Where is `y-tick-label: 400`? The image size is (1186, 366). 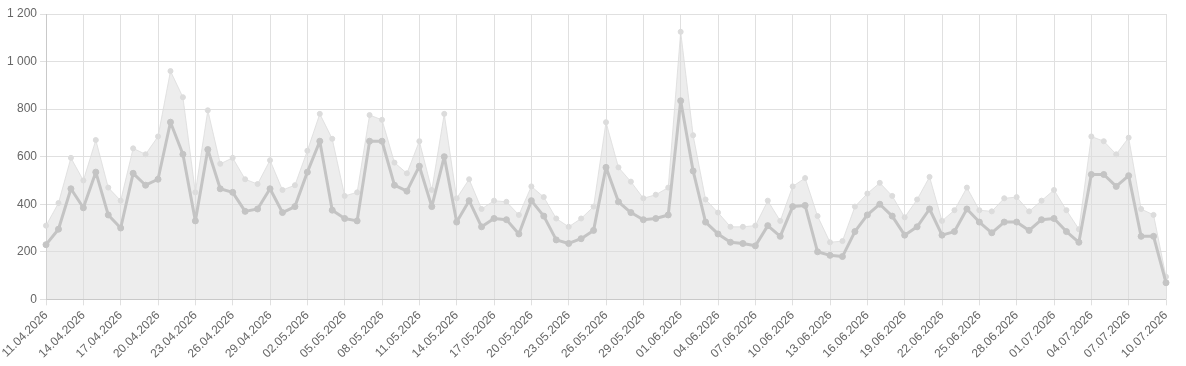
y-tick-label: 400 is located at coordinates (27, 203).